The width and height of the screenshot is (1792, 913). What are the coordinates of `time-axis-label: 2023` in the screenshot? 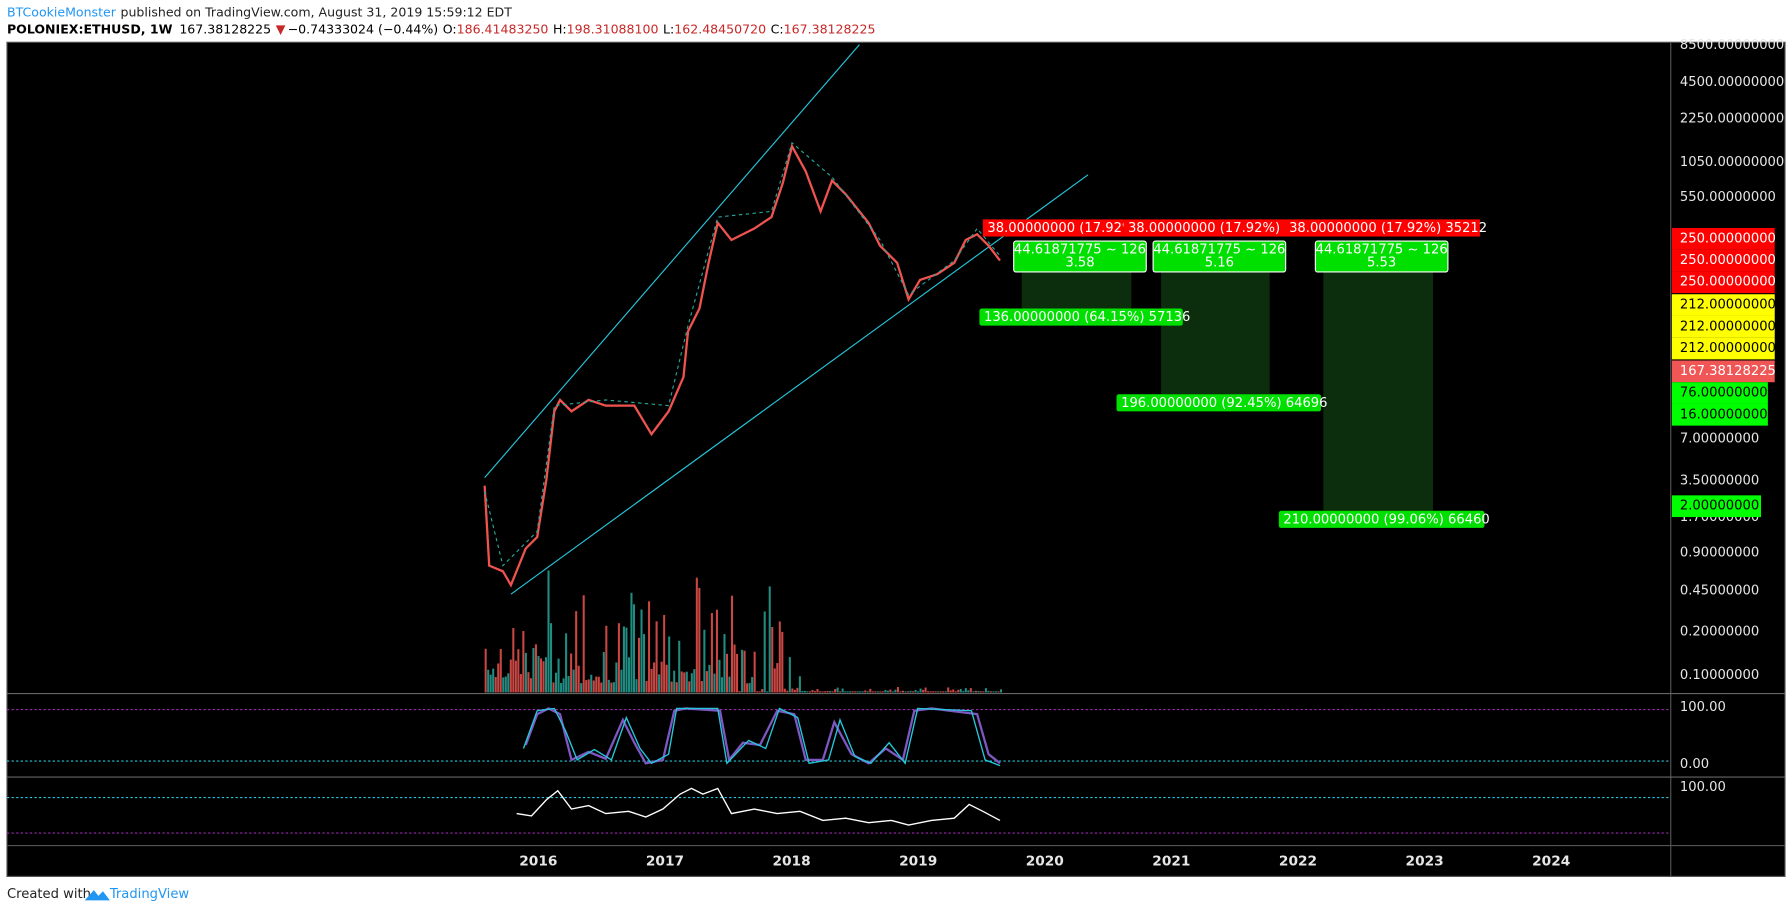 It's located at (1425, 862).